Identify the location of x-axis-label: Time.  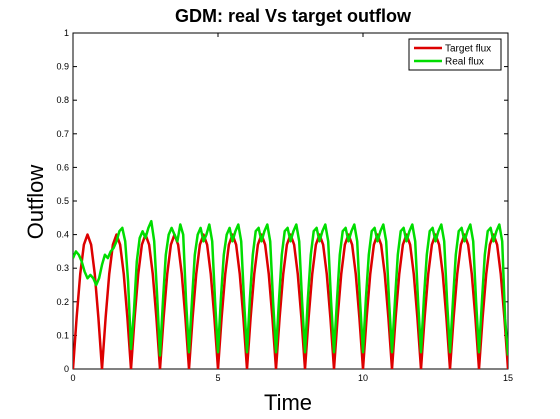
(288, 402).